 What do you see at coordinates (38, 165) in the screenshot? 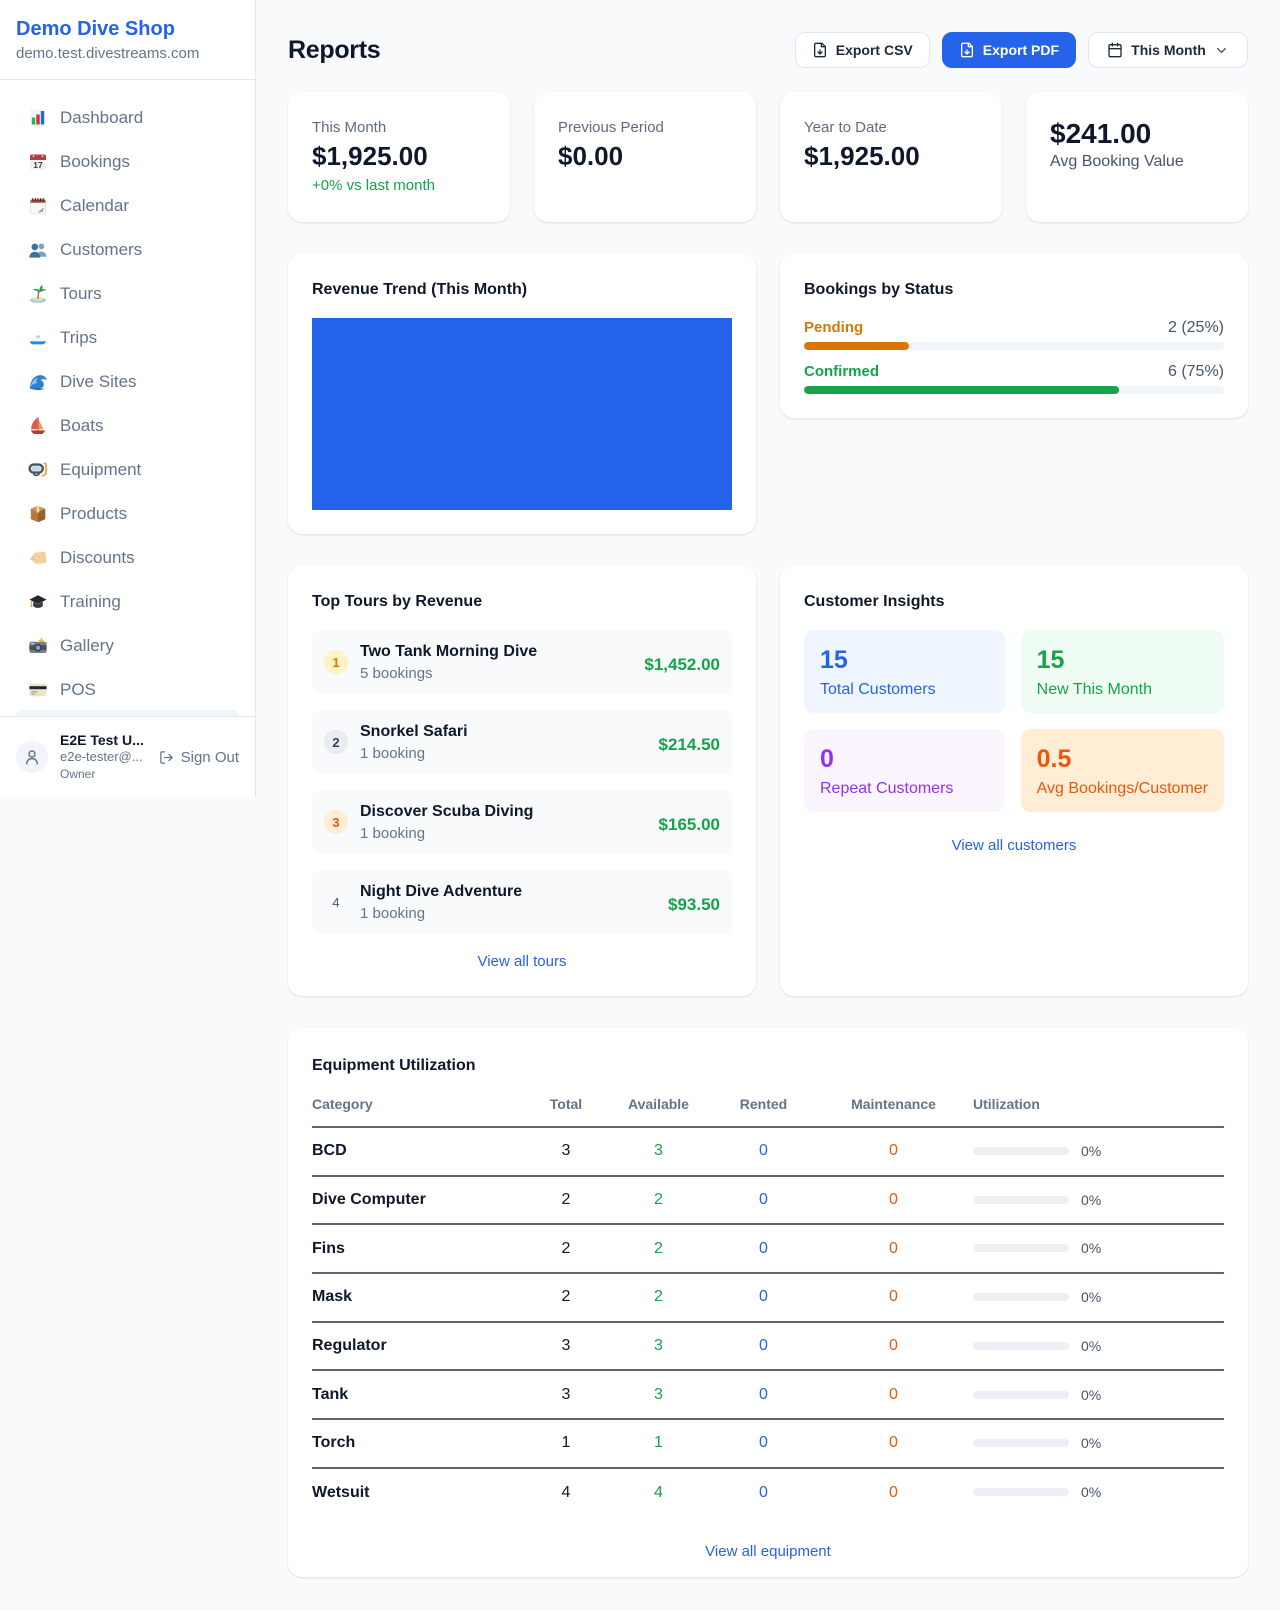
I see `svg-text: 17` at bounding box center [38, 165].